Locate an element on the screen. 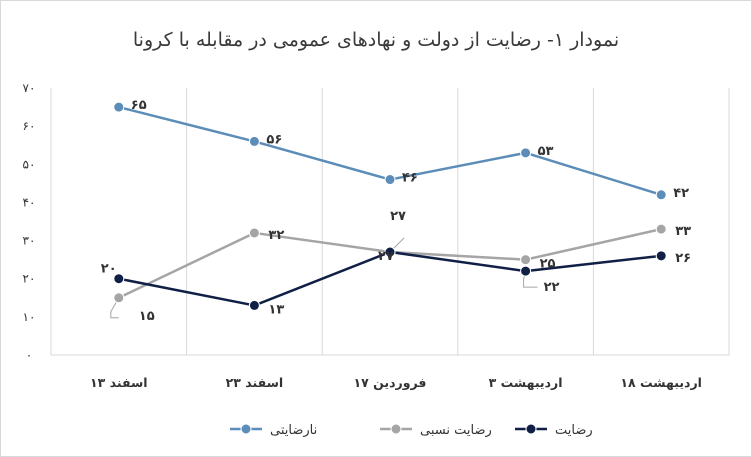 The image size is (752, 457). legend-label: رضایت is located at coordinates (574, 430).